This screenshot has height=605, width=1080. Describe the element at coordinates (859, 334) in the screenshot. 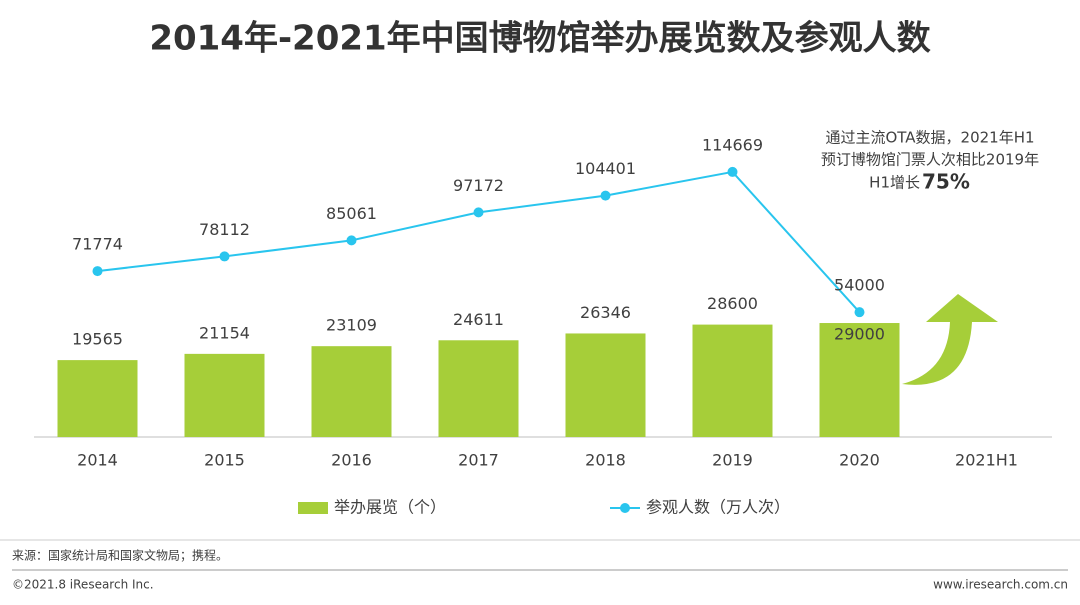

I see `bar-value-label: 29000` at that location.